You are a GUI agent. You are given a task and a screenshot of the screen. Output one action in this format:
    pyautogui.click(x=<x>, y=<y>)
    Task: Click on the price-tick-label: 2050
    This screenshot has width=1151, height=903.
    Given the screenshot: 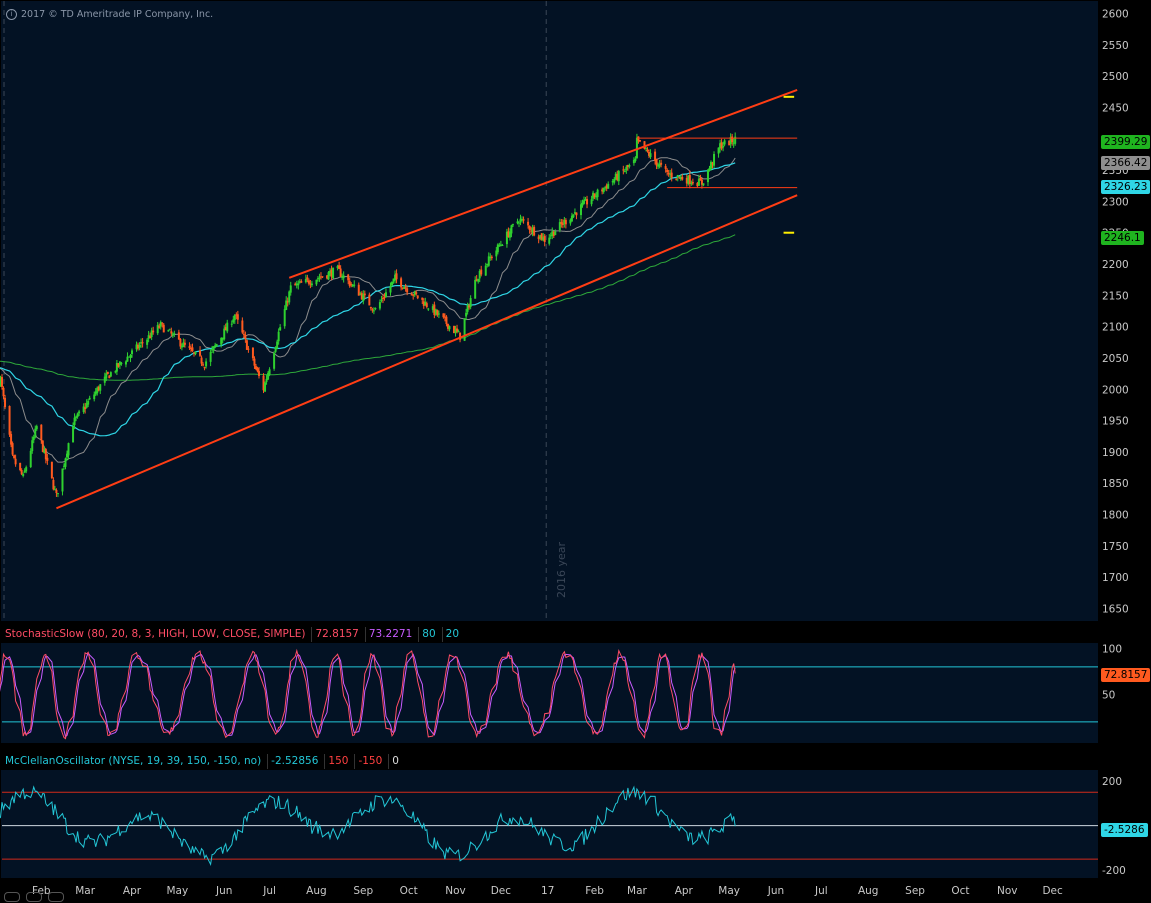 What is the action you would take?
    pyautogui.click(x=1115, y=359)
    